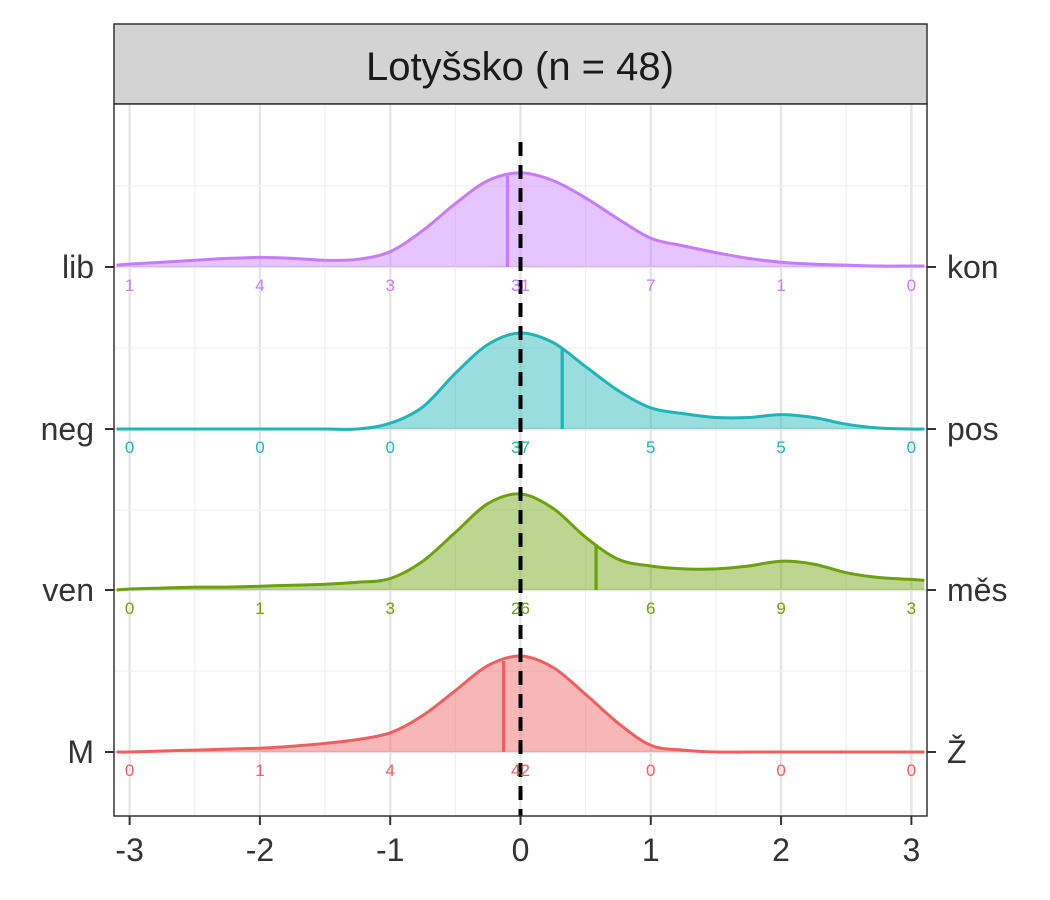 The width and height of the screenshot is (1050, 900). Describe the element at coordinates (129, 850) in the screenshot. I see `x-tick-label: -3` at that location.